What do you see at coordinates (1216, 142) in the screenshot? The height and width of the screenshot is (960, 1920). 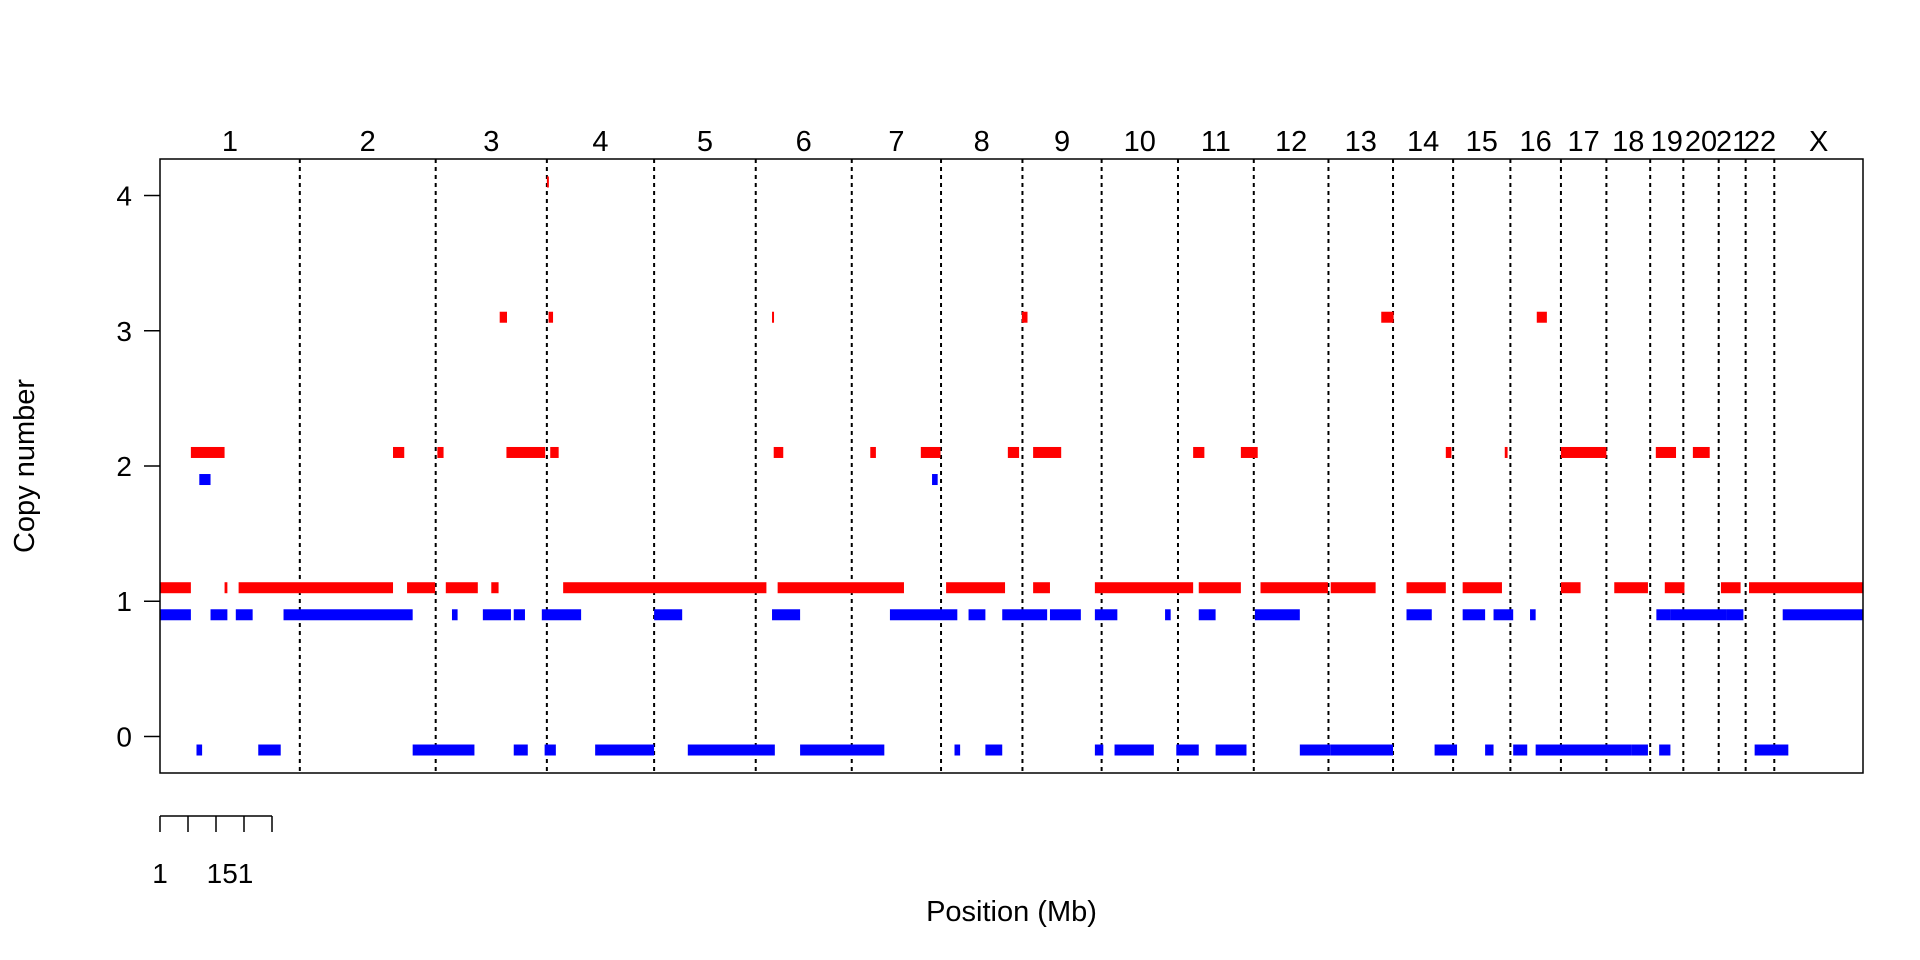 I see `chromosome-label-11: 11` at bounding box center [1216, 142].